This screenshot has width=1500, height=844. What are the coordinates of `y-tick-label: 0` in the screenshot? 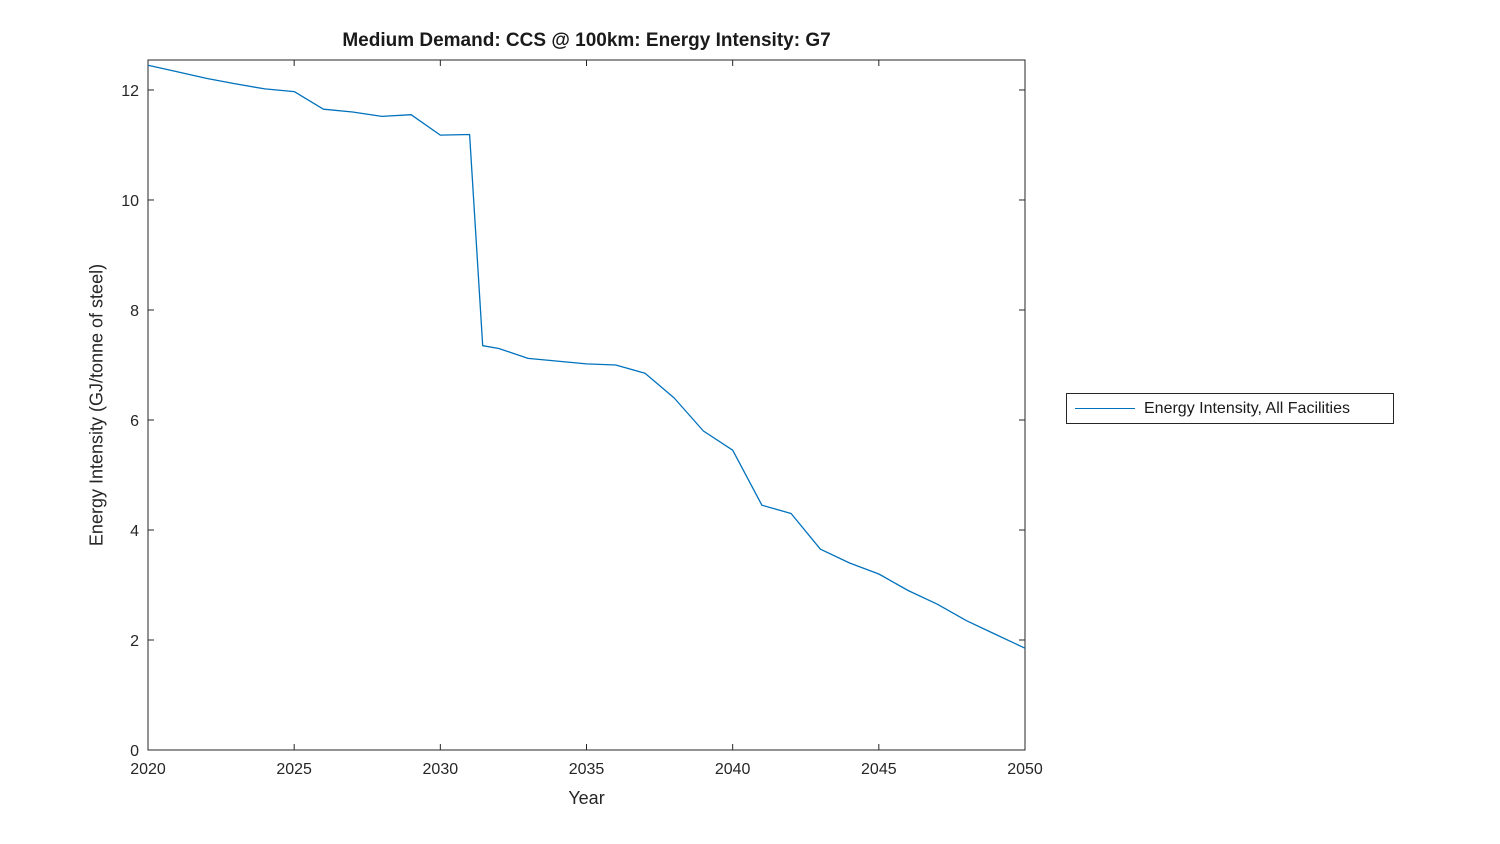 It's located at (134, 751).